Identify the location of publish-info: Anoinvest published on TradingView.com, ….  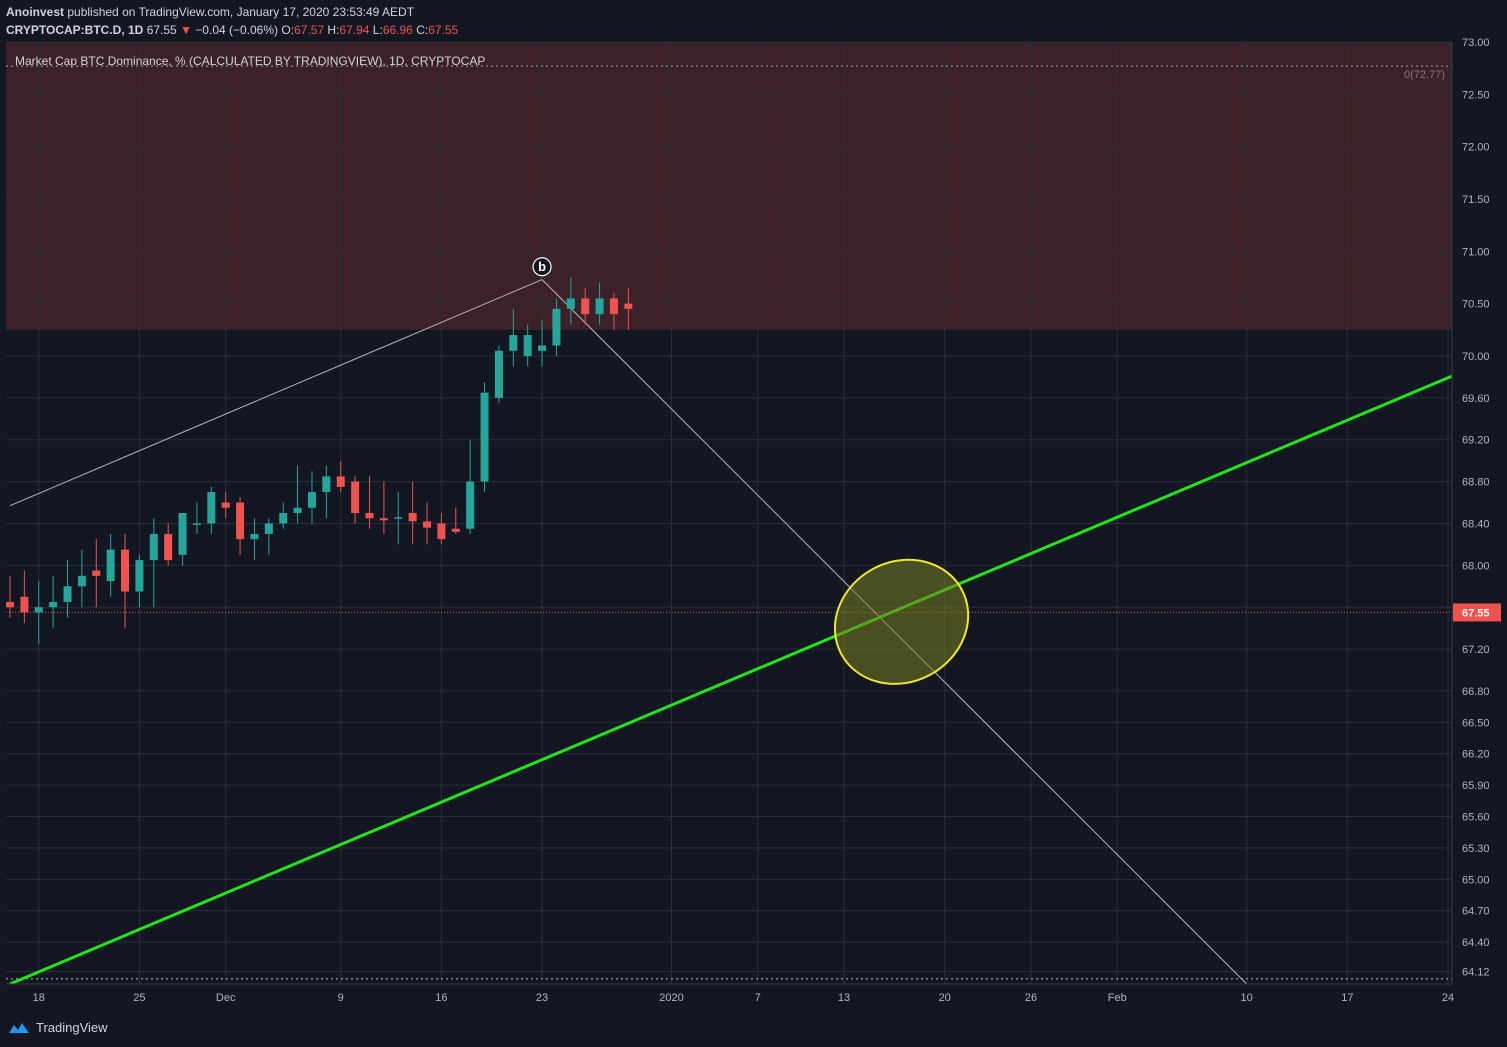
(210, 12).